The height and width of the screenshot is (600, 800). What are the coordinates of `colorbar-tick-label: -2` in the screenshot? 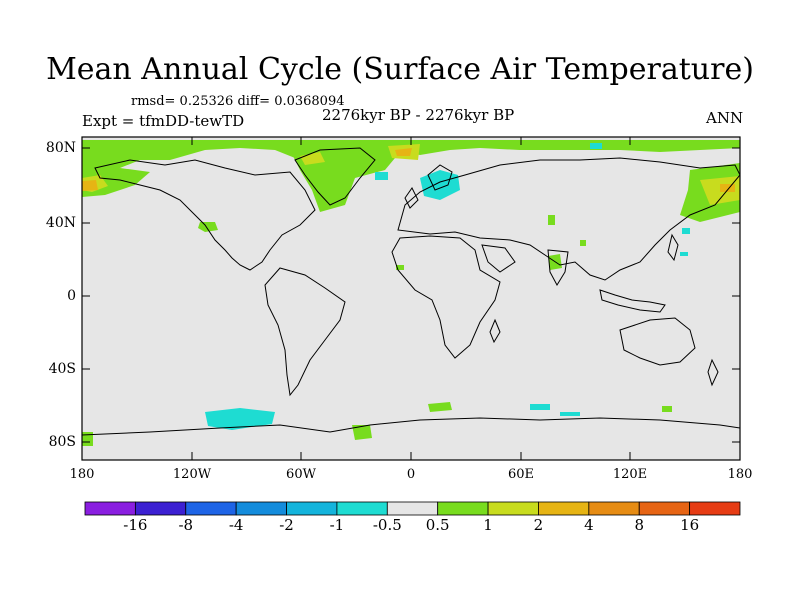 It's located at (286, 525).